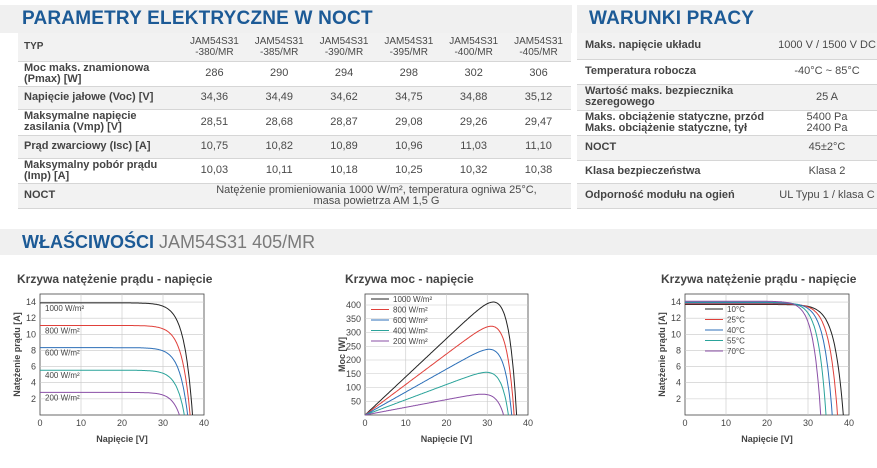 This screenshot has width=877, height=468. Describe the element at coordinates (214, 98) in the screenshot. I see `param-value: 34,36` at that location.